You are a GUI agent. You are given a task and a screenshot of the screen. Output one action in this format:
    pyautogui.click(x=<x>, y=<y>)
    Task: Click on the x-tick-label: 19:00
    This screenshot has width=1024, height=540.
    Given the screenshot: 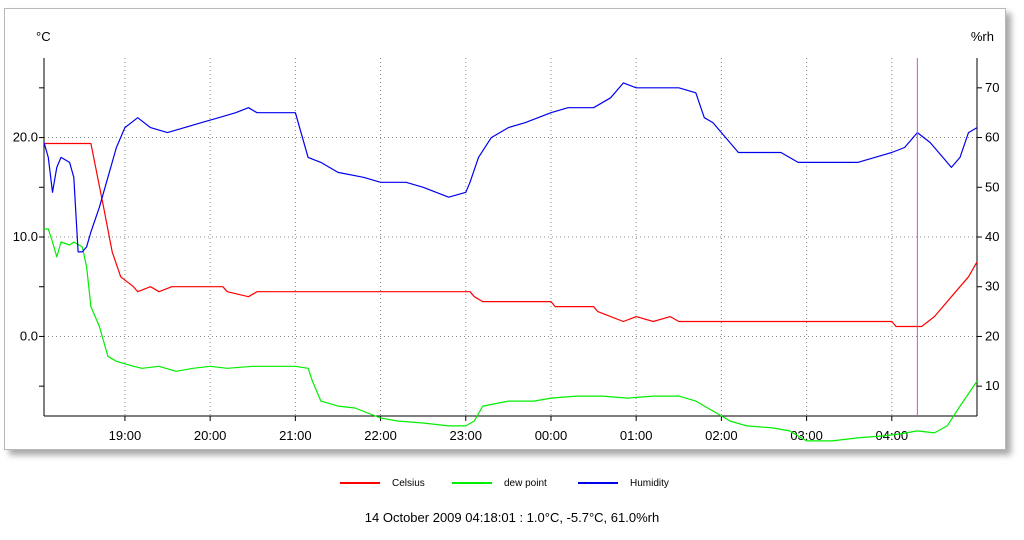 What is the action you would take?
    pyautogui.click(x=125, y=435)
    